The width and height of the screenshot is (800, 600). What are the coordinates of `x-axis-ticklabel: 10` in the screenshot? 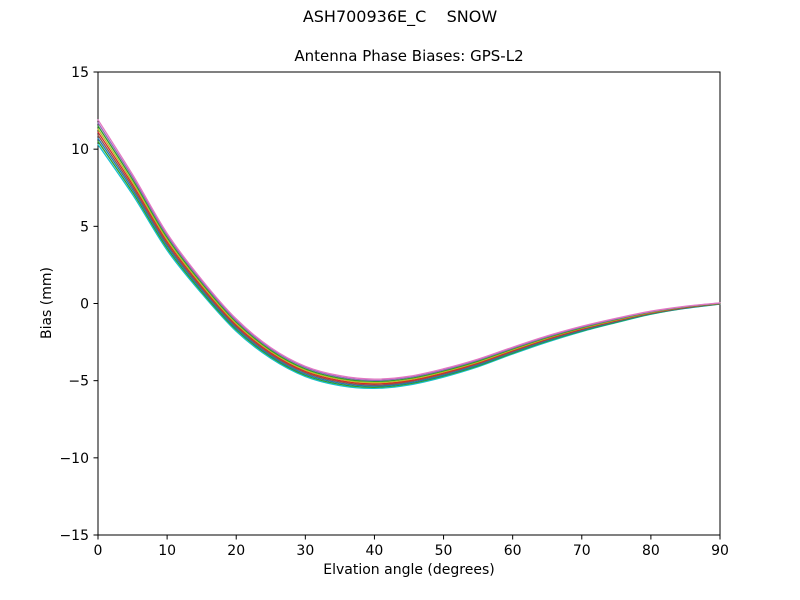 It's located at (167, 551).